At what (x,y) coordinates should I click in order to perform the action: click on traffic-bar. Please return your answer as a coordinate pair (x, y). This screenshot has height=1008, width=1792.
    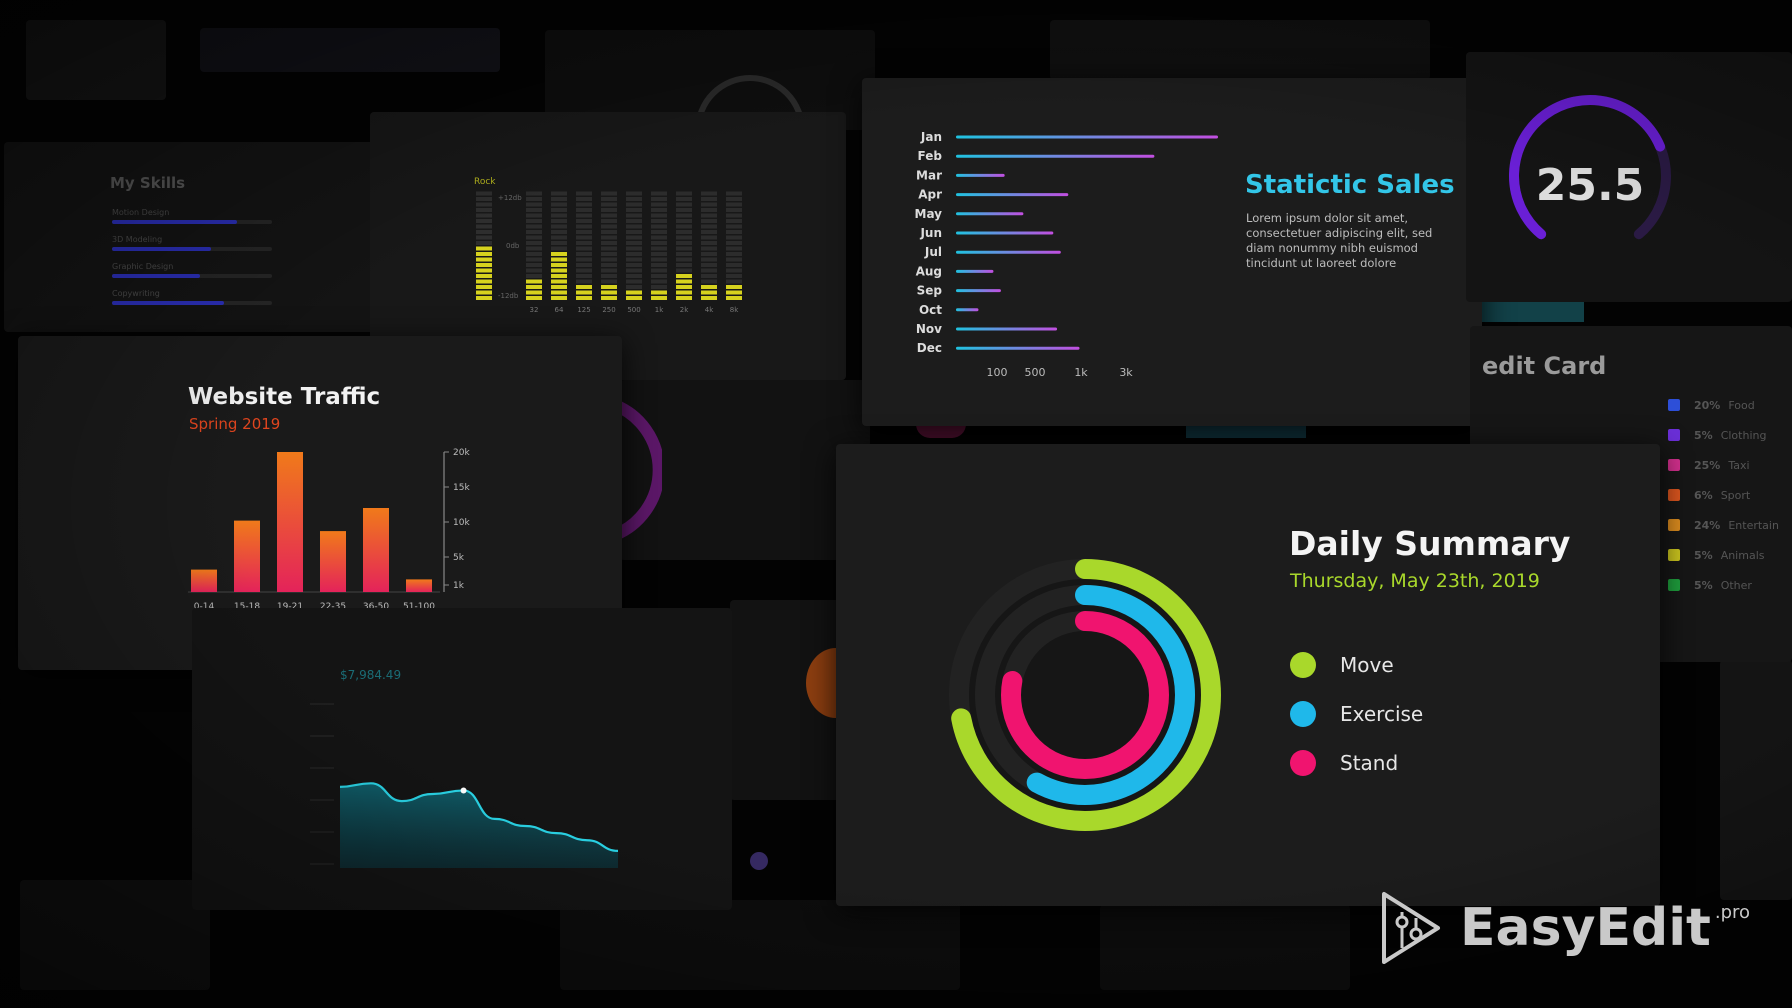
    Looking at the image, I should click on (204, 580).